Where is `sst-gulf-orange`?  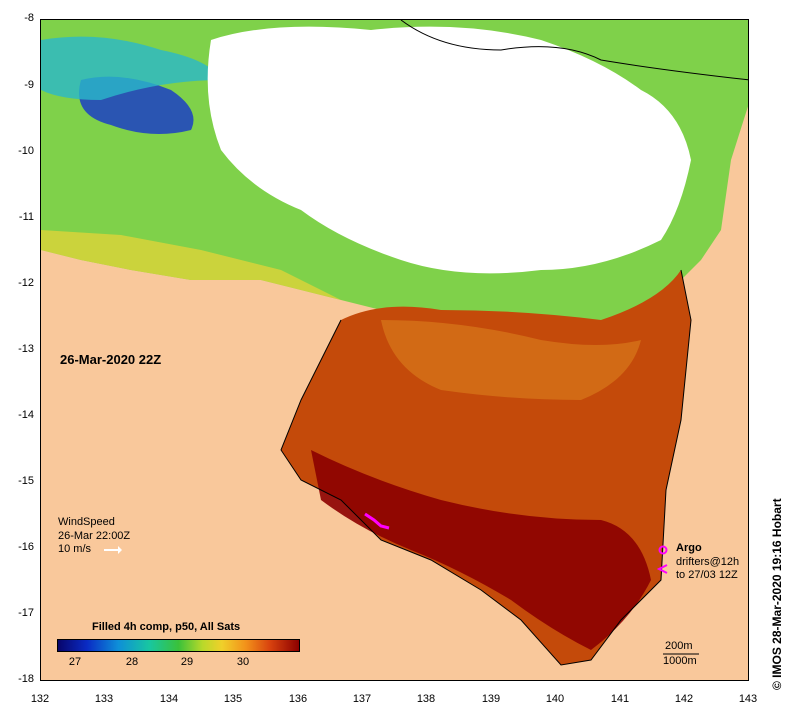
sst-gulf-orange is located at coordinates (511, 360).